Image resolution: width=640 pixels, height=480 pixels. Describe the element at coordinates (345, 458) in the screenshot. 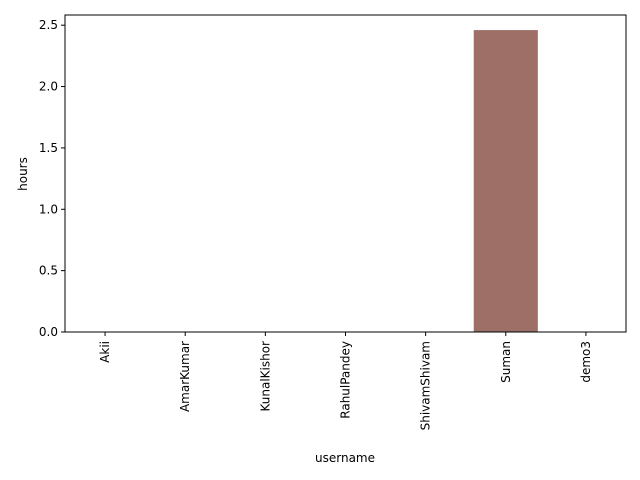

I see `x-axis-label: username` at that location.